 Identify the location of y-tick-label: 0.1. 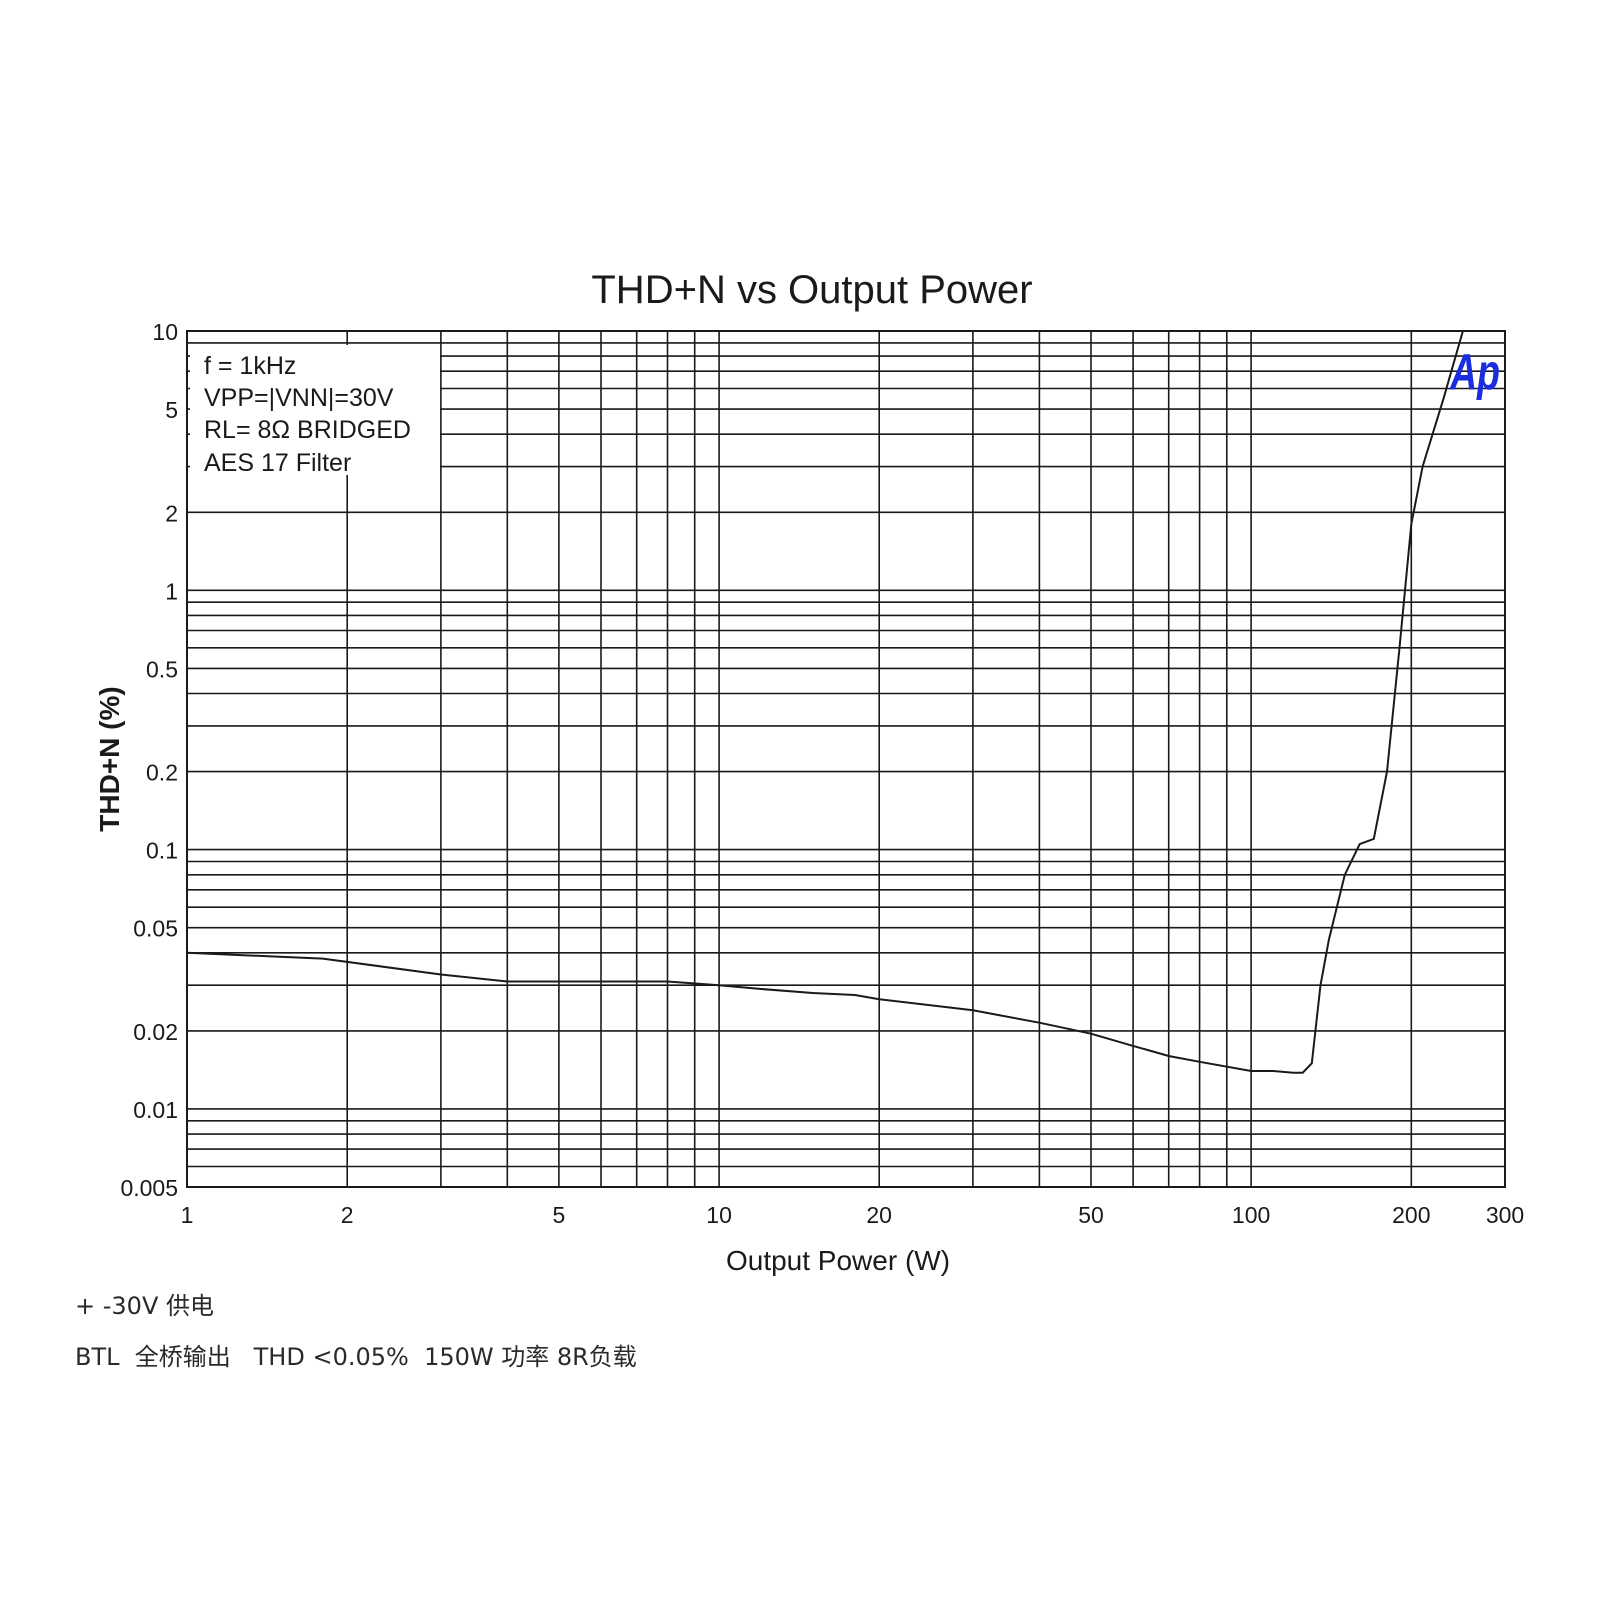
(162, 851).